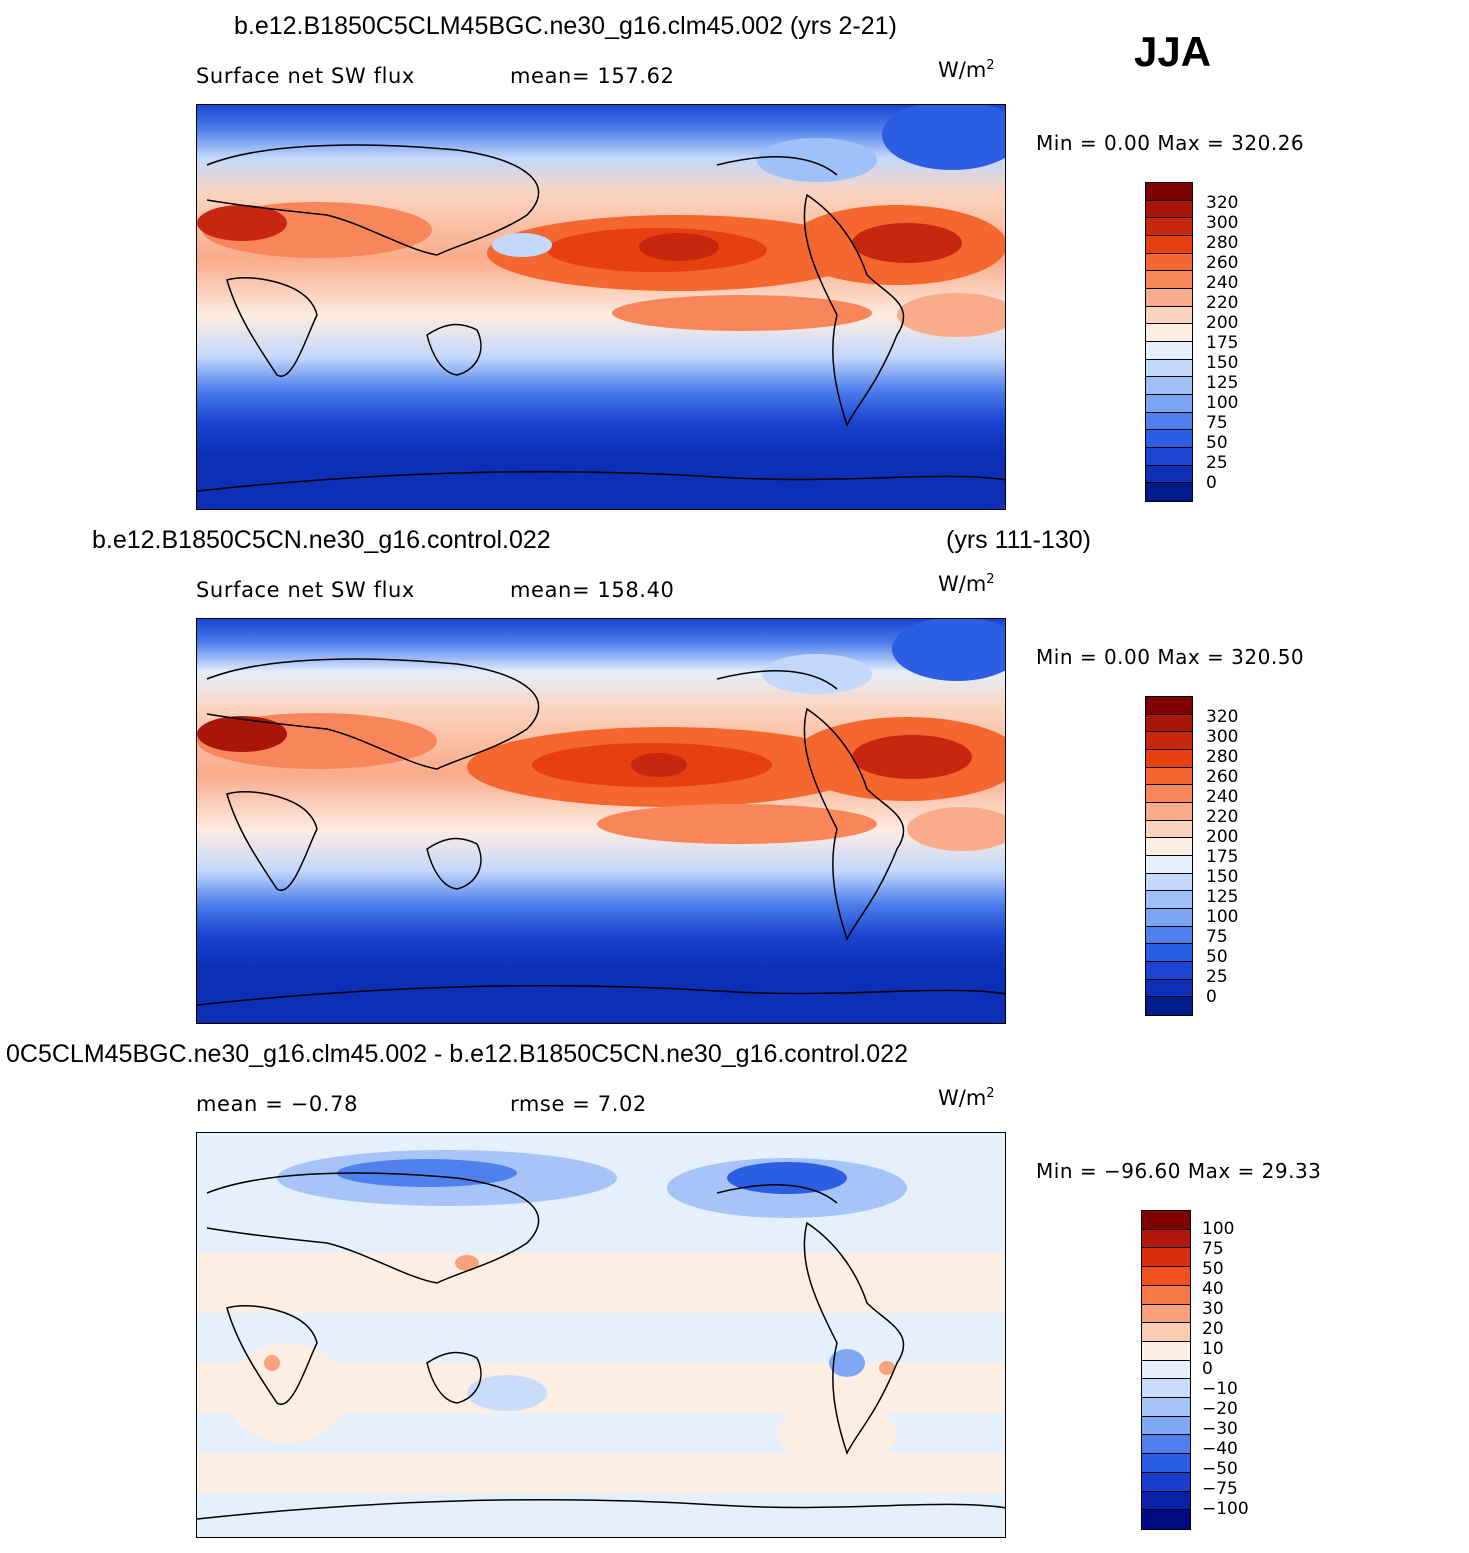 This screenshot has height=1553, width=1469. What do you see at coordinates (1211, 483) in the screenshot?
I see `panel-test-level: 0` at bounding box center [1211, 483].